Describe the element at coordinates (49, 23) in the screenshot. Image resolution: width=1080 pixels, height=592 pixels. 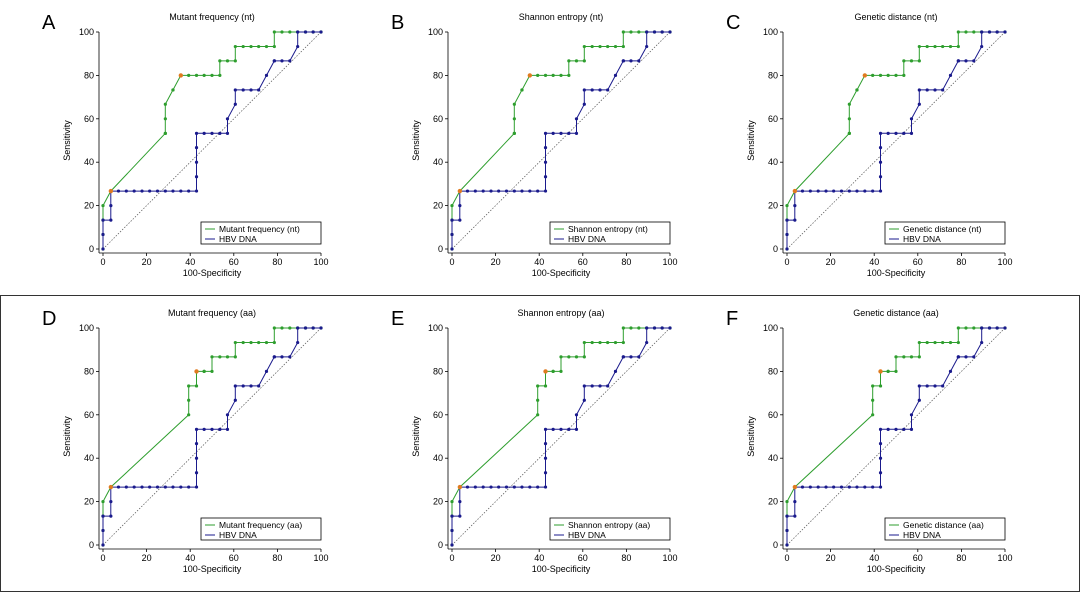
I see `panel-letter: A` at that location.